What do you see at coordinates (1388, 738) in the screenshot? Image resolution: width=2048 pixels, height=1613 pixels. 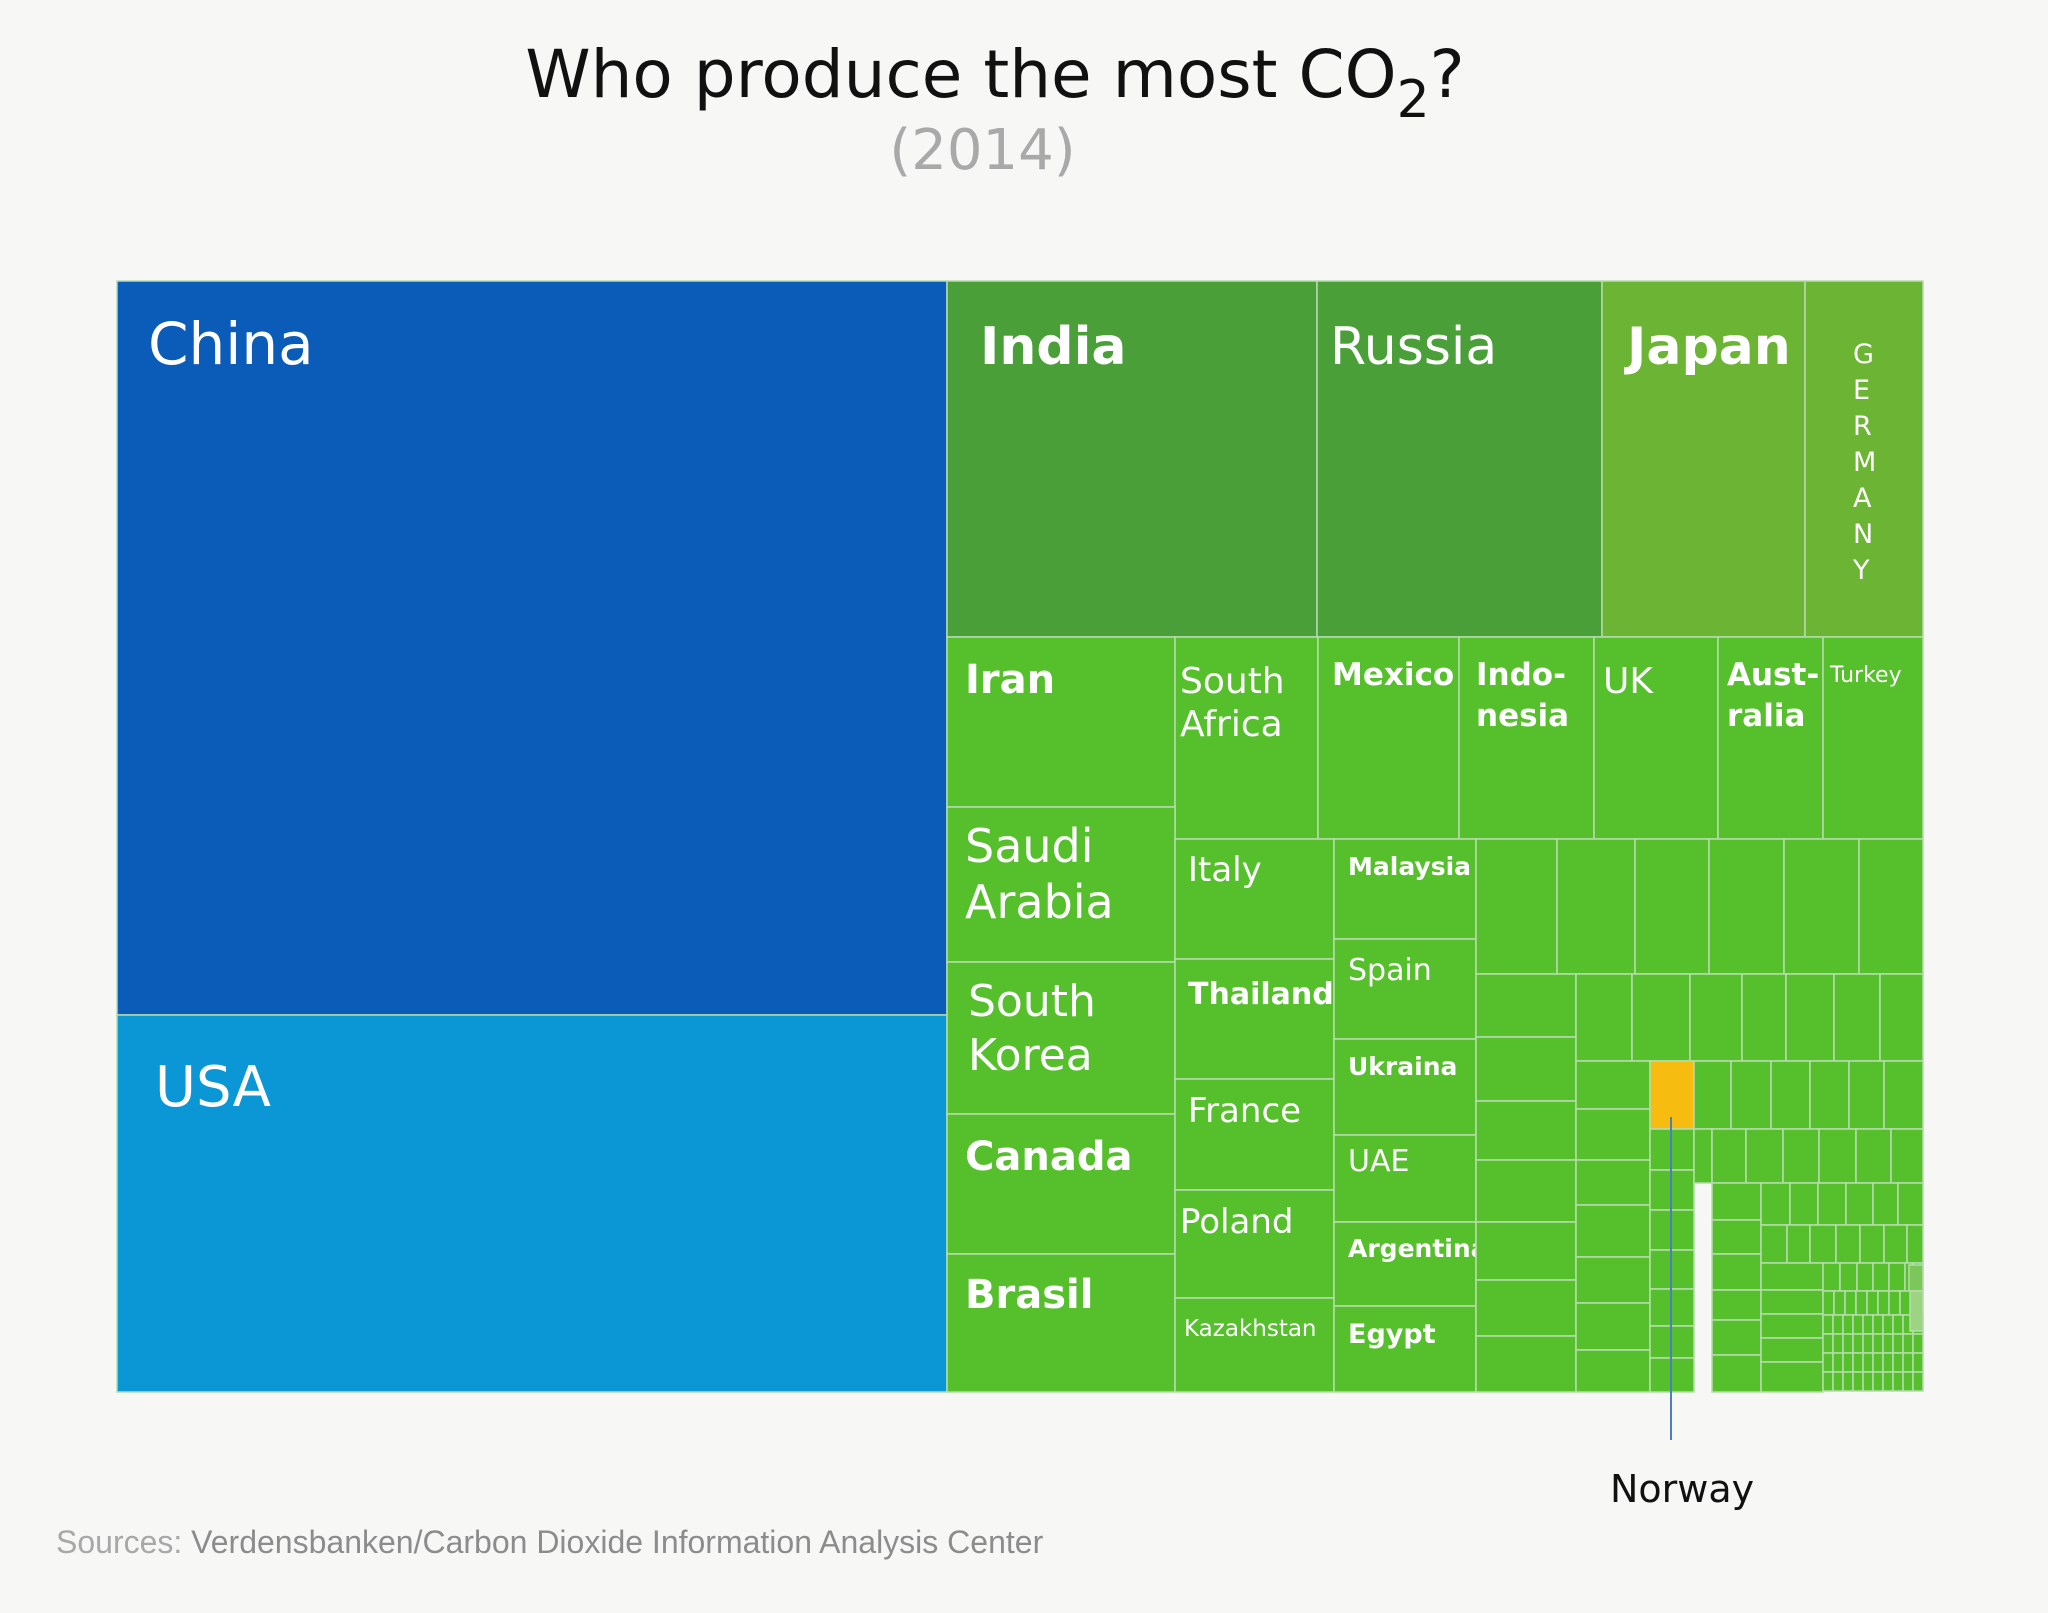 I see `cell-mexico` at bounding box center [1388, 738].